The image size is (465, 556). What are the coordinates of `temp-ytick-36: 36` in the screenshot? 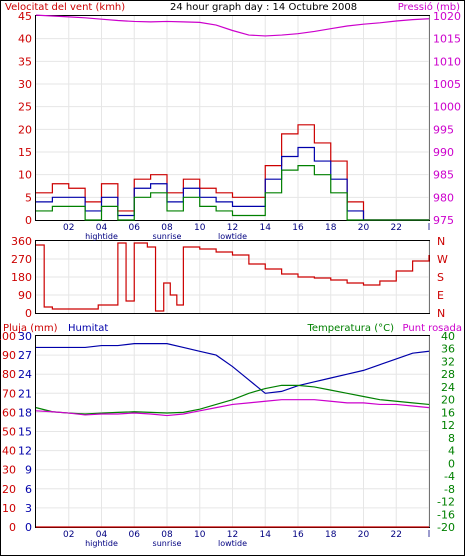 It's located at (448, 349).